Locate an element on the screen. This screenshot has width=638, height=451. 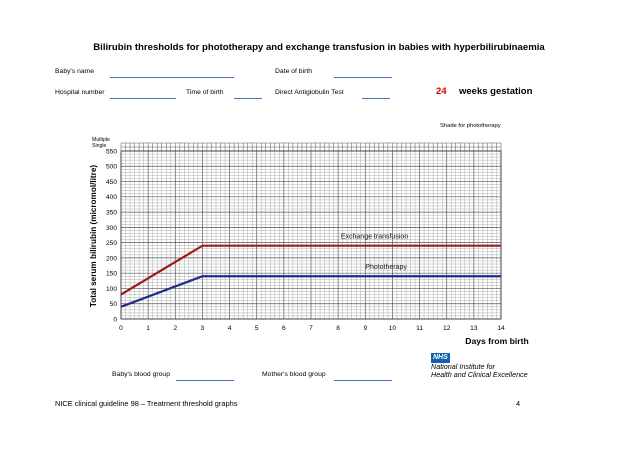
x-tick-label: 8 is located at coordinates (338, 328).